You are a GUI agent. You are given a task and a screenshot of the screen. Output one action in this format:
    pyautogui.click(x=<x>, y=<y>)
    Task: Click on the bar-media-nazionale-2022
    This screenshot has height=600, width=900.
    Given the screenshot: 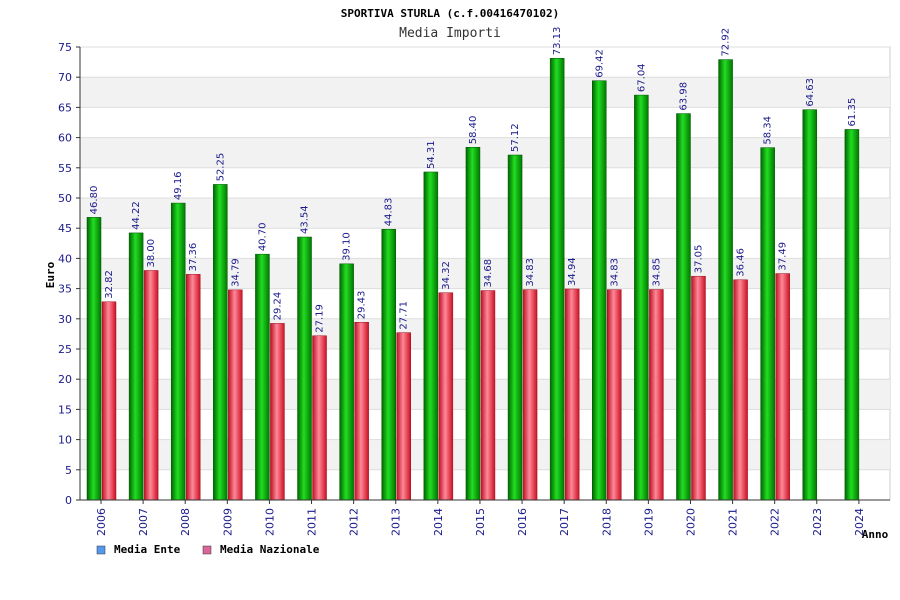 What is the action you would take?
    pyautogui.click(x=782, y=387)
    